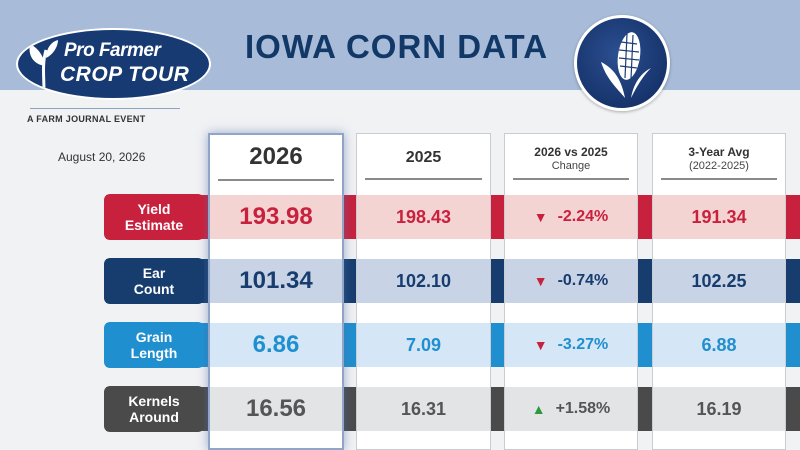  I want to click on change-text: -3.27%, so click(583, 344).